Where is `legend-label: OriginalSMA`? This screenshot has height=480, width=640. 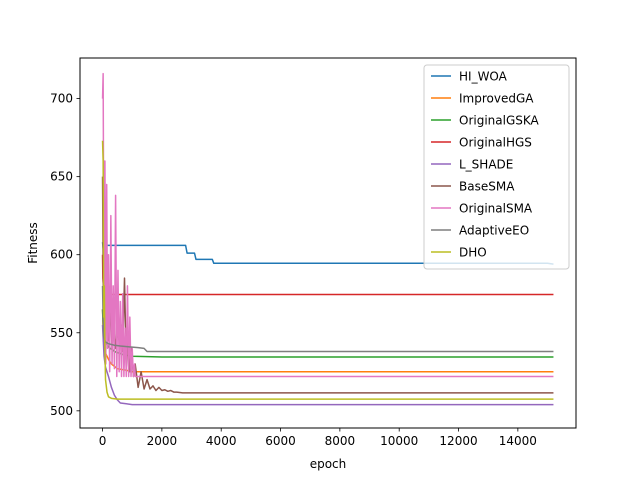
legend-label: OriginalSMA is located at coordinates (496, 209).